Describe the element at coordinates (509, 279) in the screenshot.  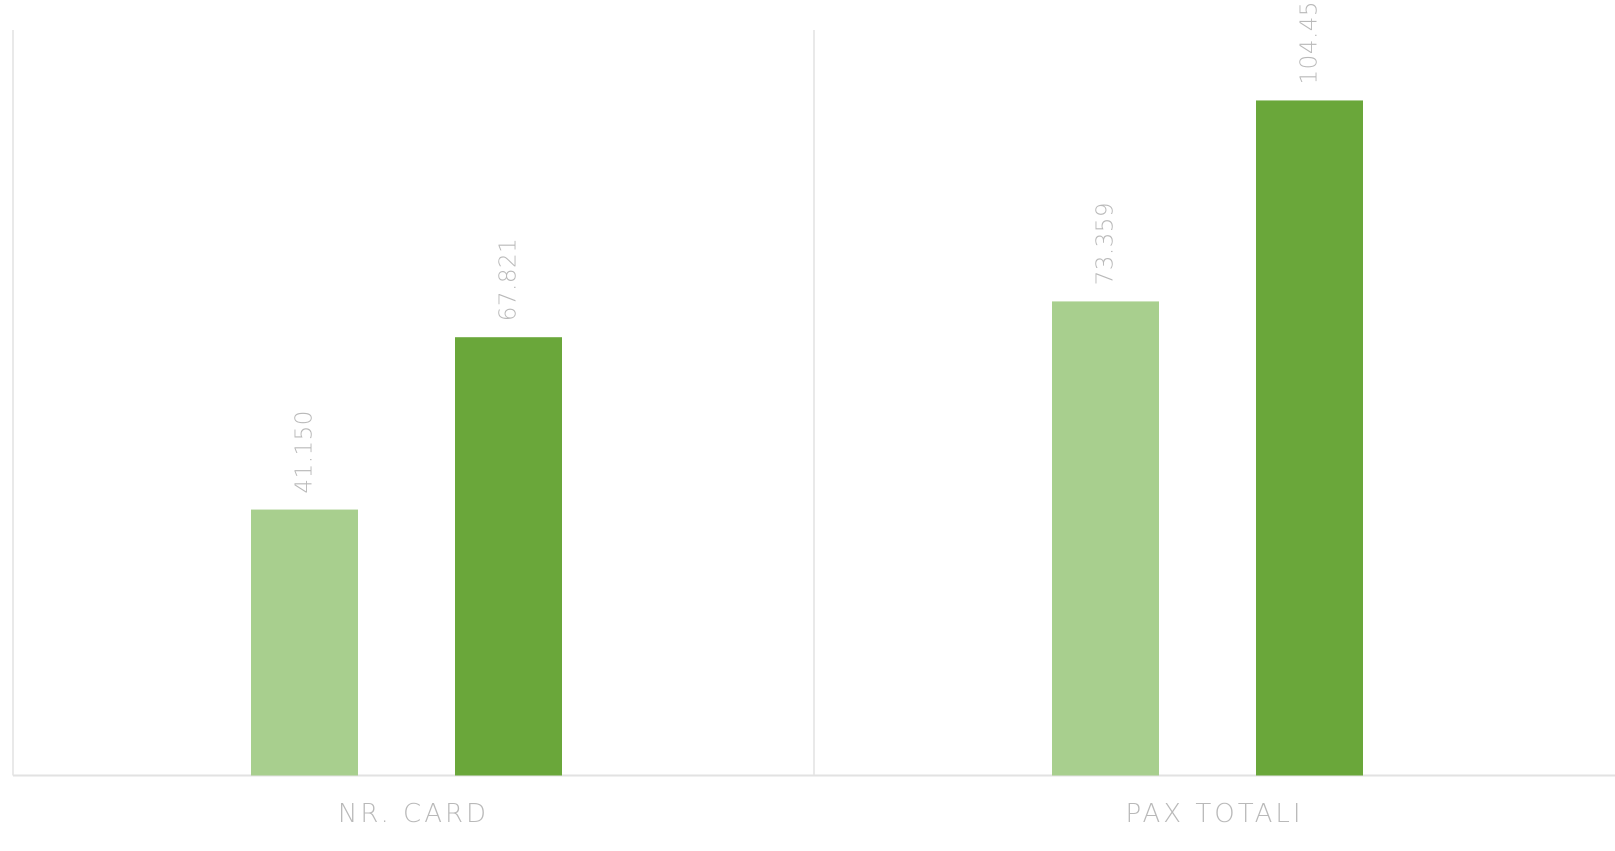
I see `bar-data-label: 67.821` at that location.